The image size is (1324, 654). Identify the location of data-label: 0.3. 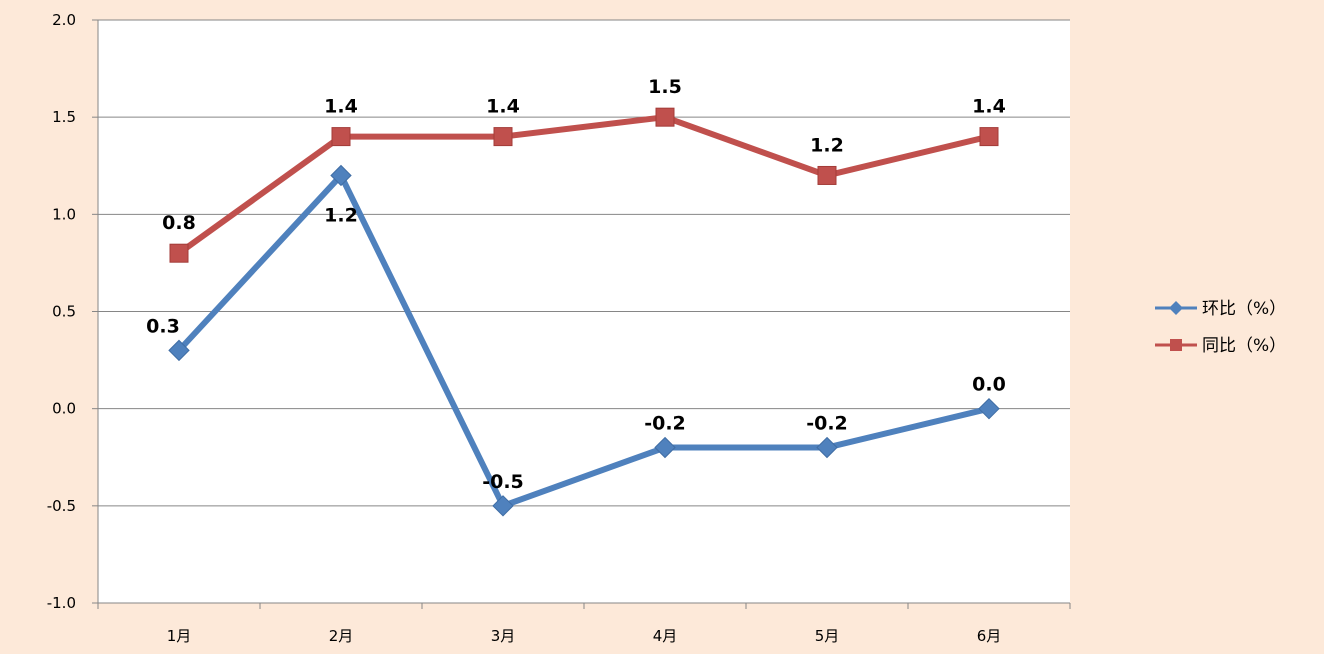
(163, 326).